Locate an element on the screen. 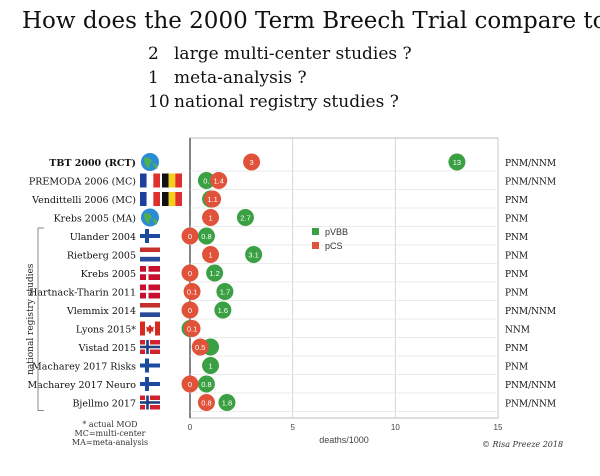 This screenshot has width=600, height=476. study-label: Hartnack-Tharin 2011 is located at coordinates (82, 293).